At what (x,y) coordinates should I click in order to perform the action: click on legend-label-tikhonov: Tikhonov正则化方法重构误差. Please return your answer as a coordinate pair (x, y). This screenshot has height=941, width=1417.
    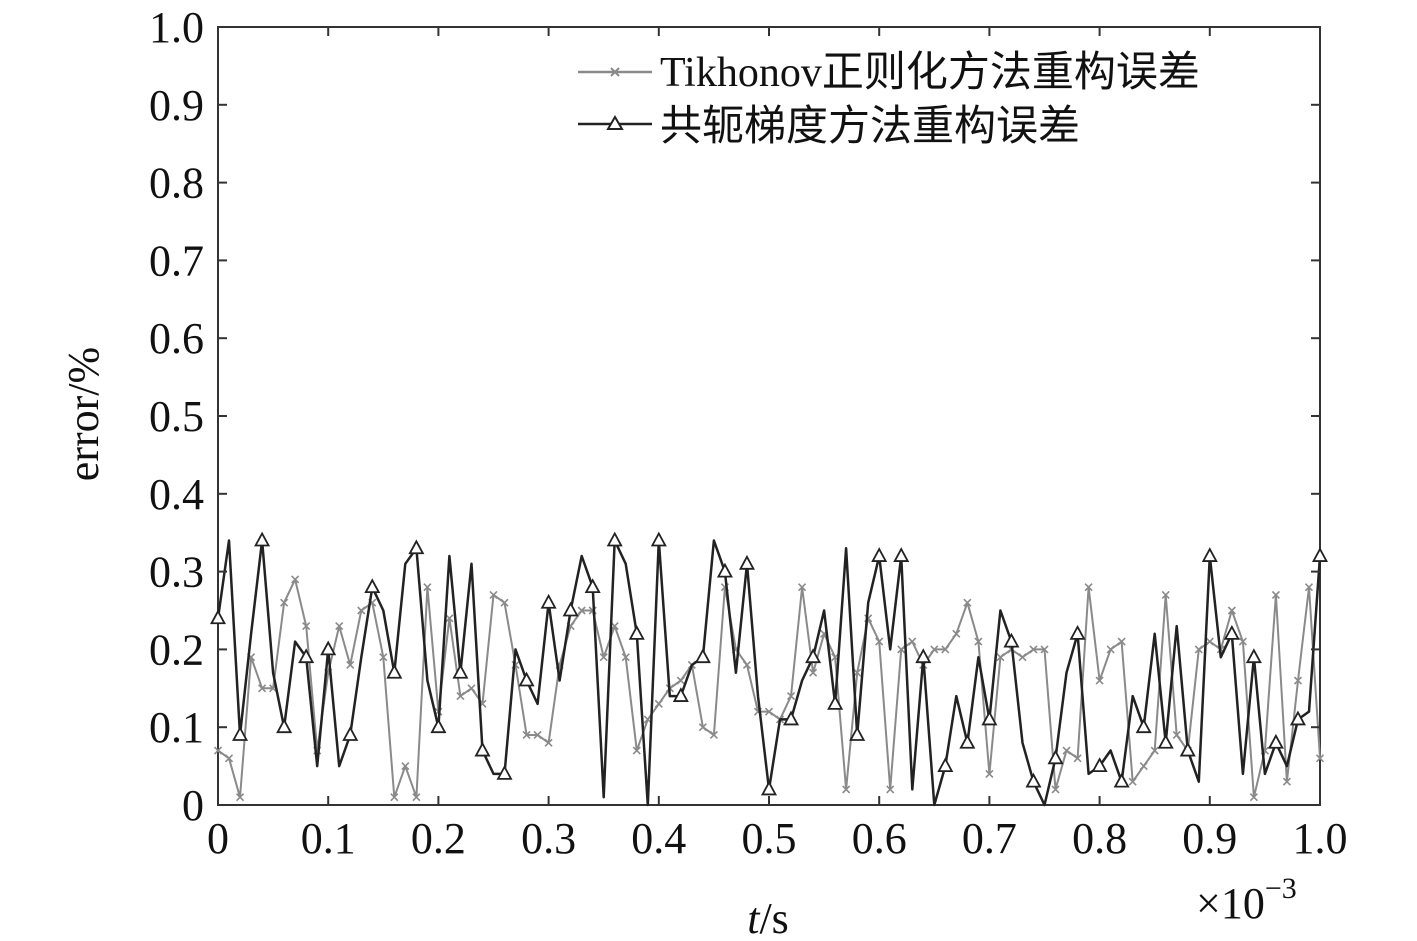
    Looking at the image, I should click on (930, 73).